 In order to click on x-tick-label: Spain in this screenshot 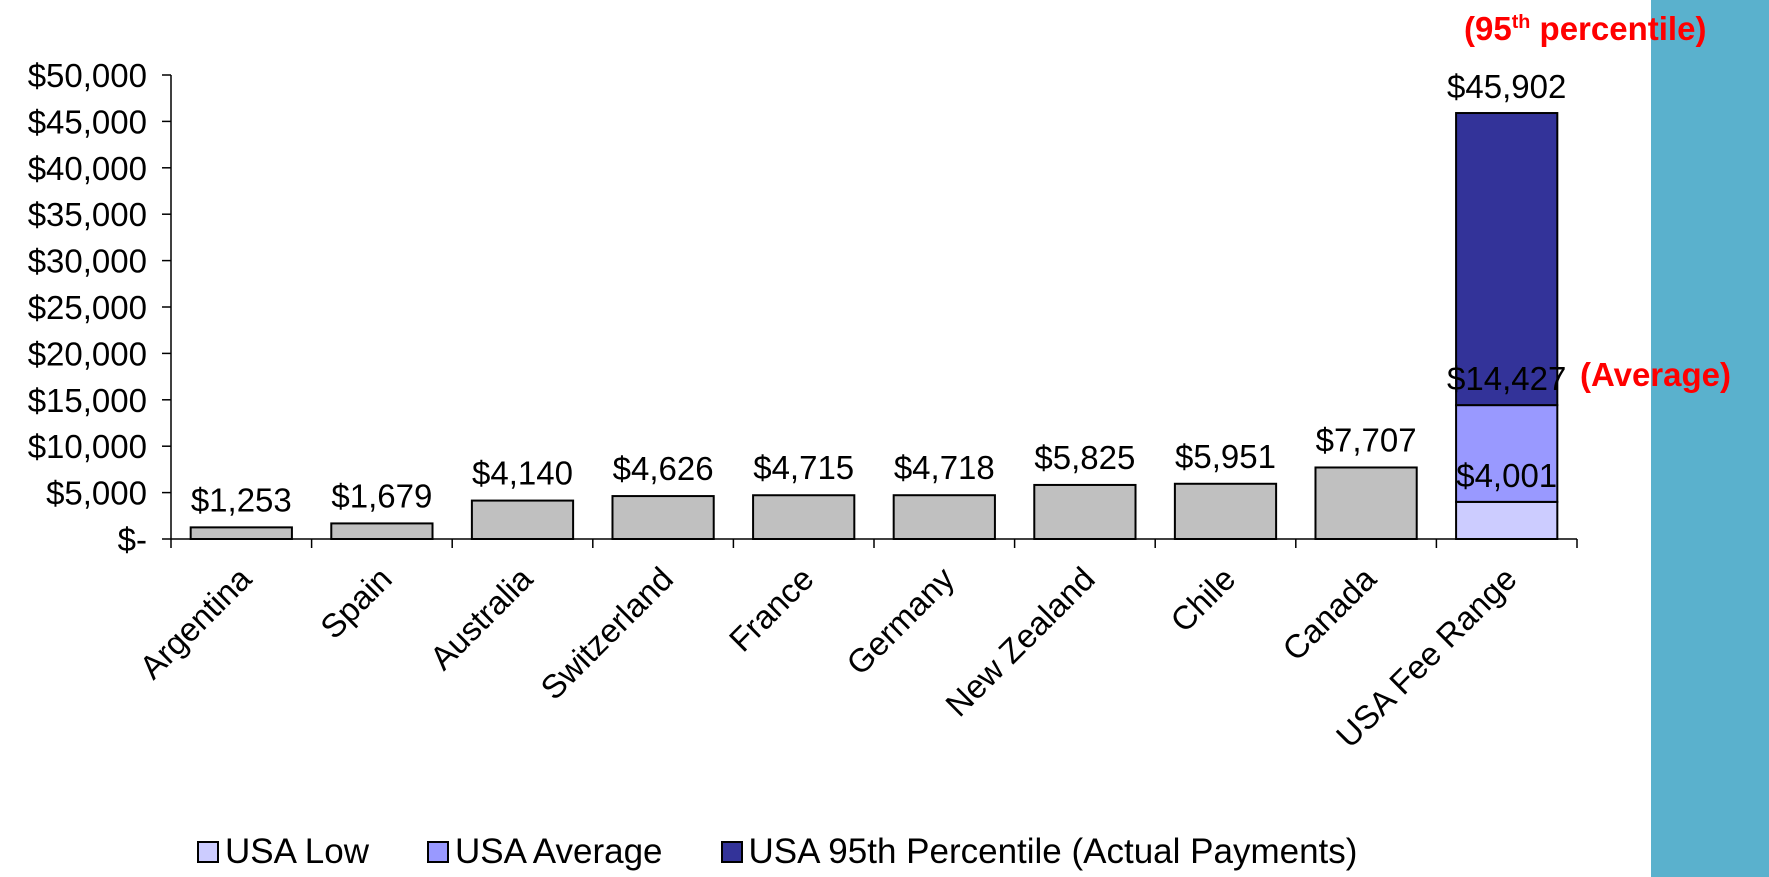, I will do `click(356, 603)`.